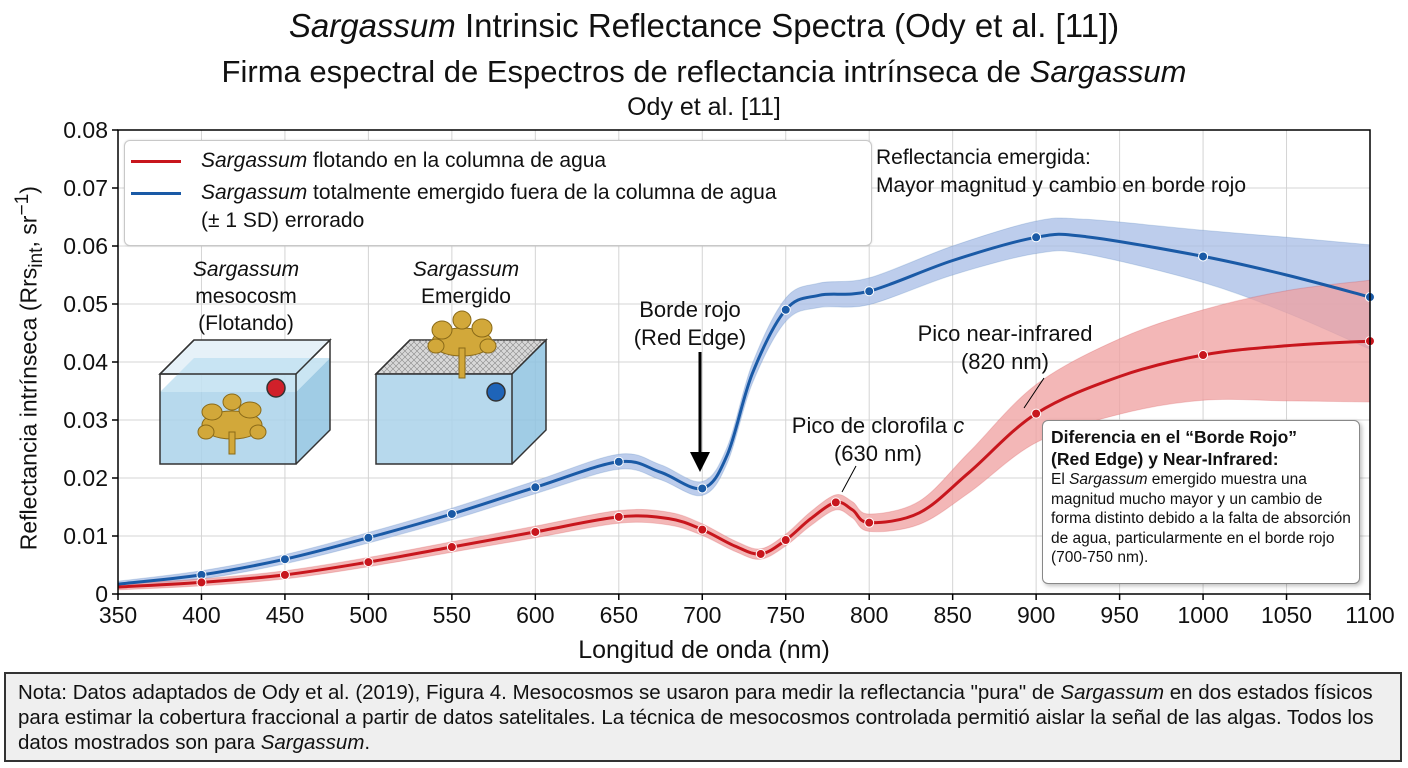 The height and width of the screenshot is (768, 1408). I want to click on legend-entry-emerged-line2: (± 1 SD) errorado, so click(283, 220).